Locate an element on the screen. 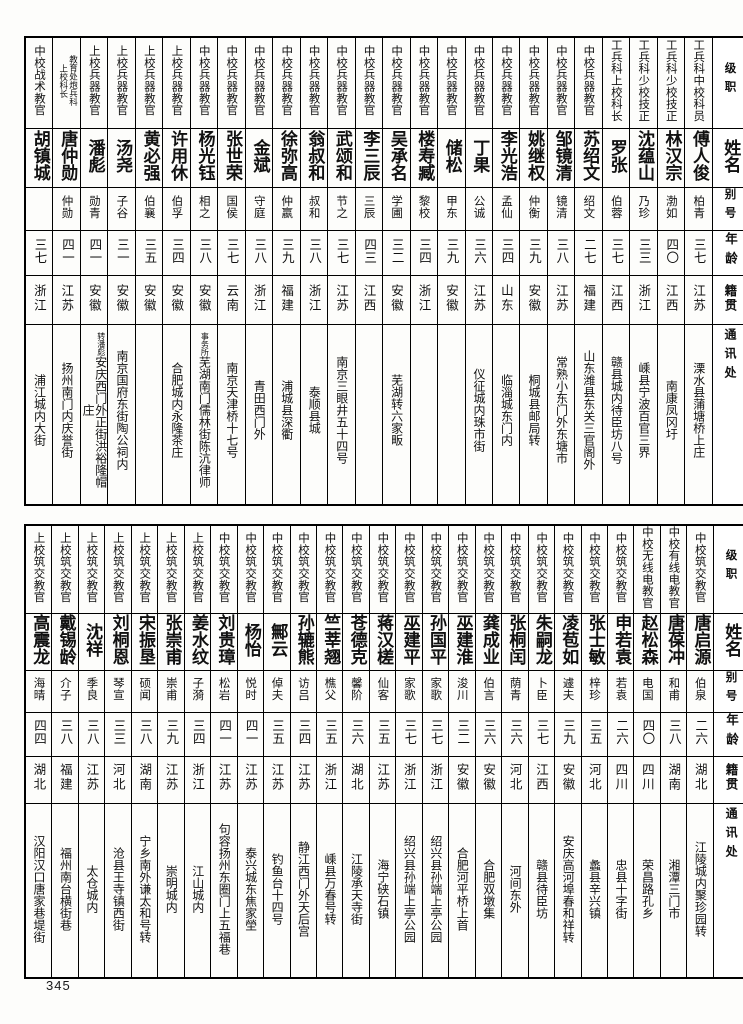  cell-alias: 柏青 is located at coordinates (698, 208).